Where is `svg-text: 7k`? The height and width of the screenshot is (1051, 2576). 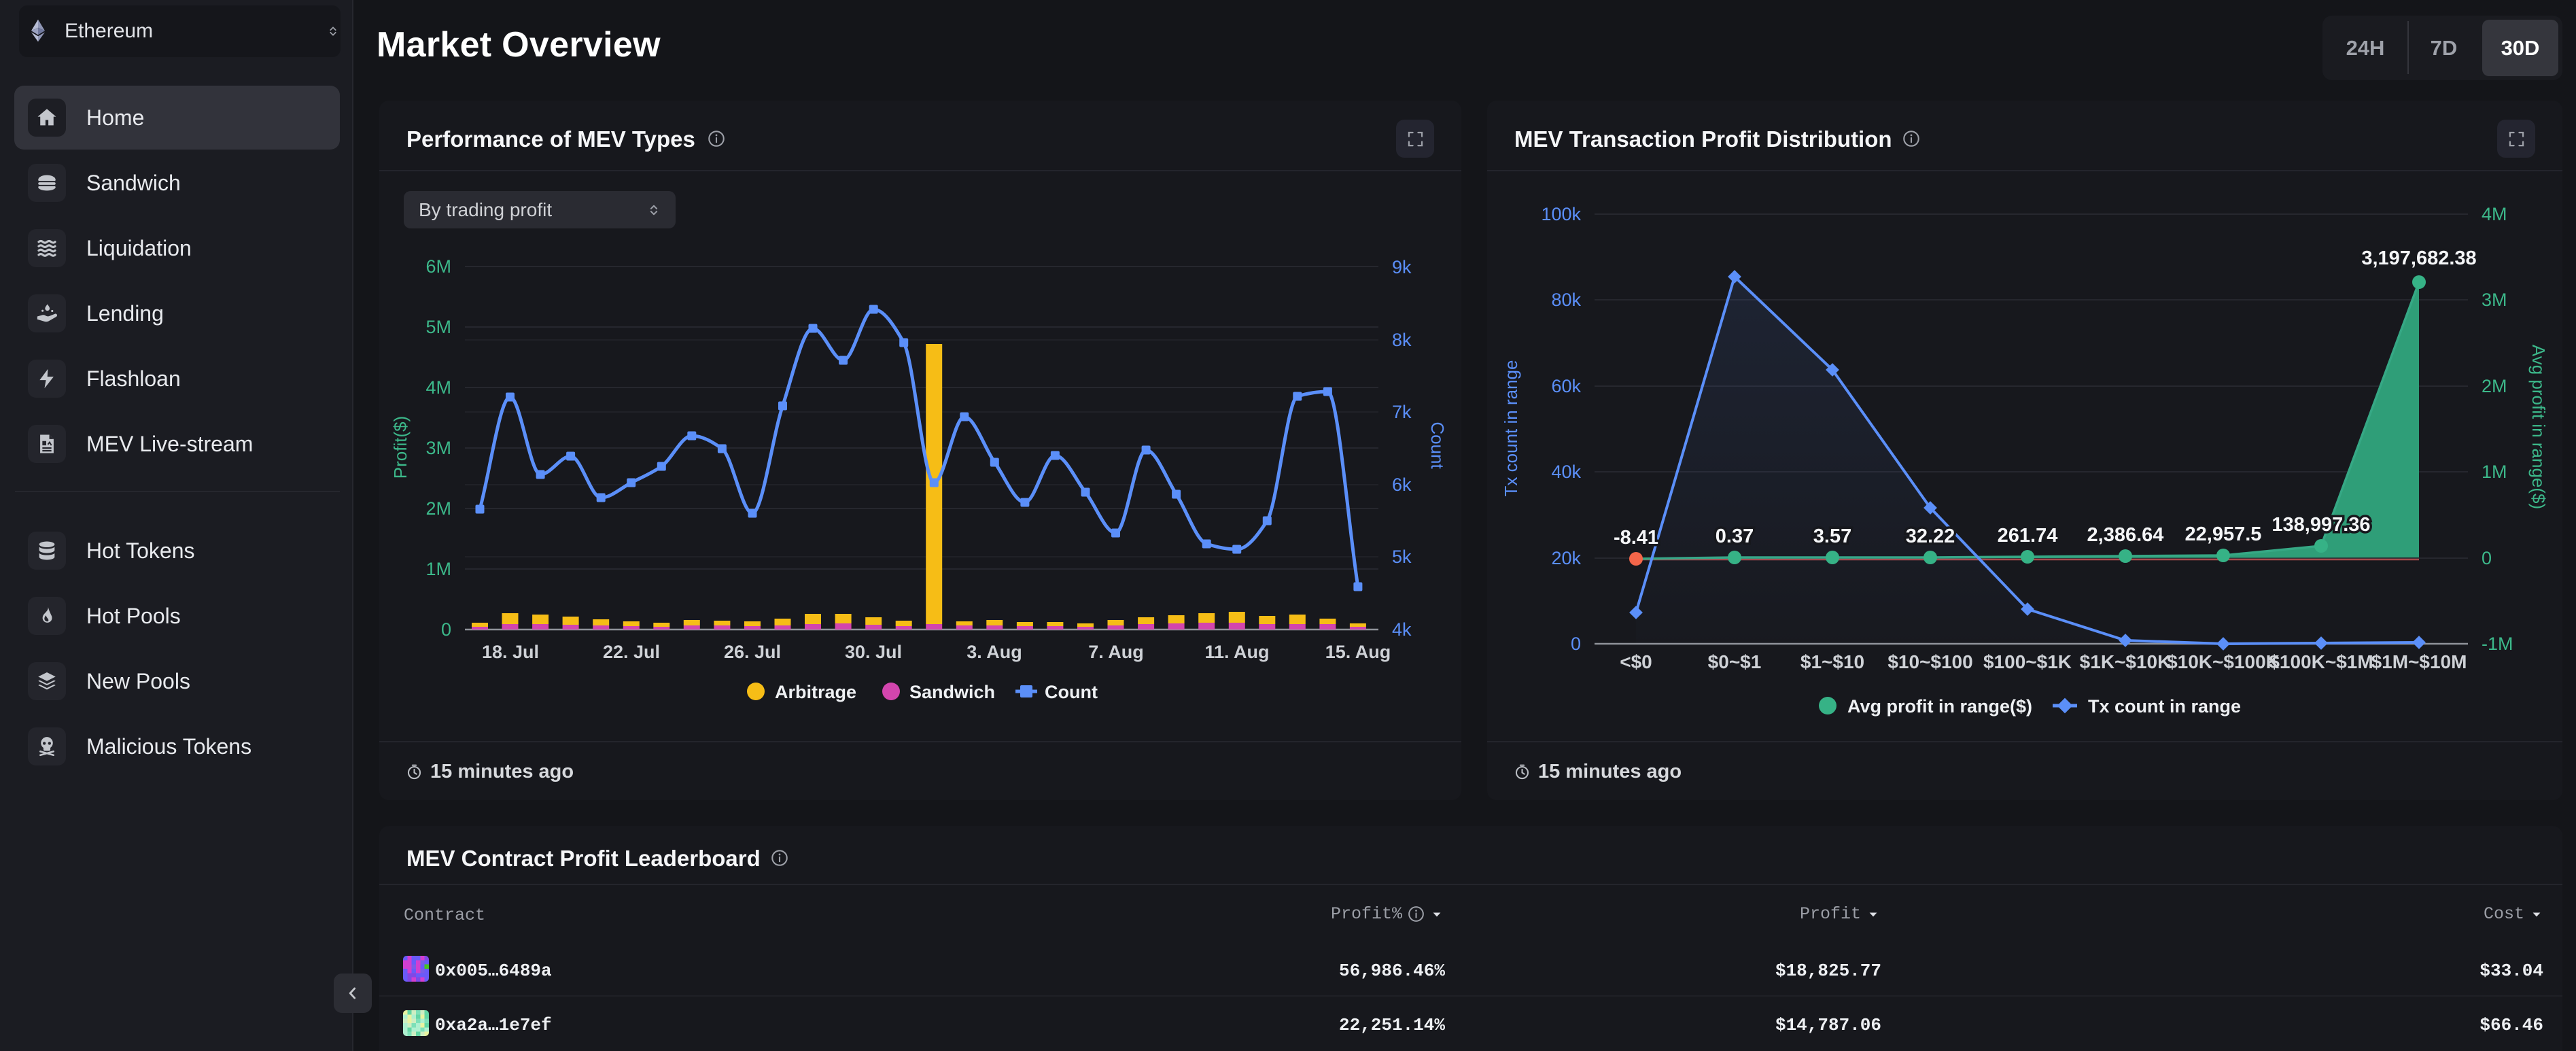
svg-text: 7k is located at coordinates (1402, 412).